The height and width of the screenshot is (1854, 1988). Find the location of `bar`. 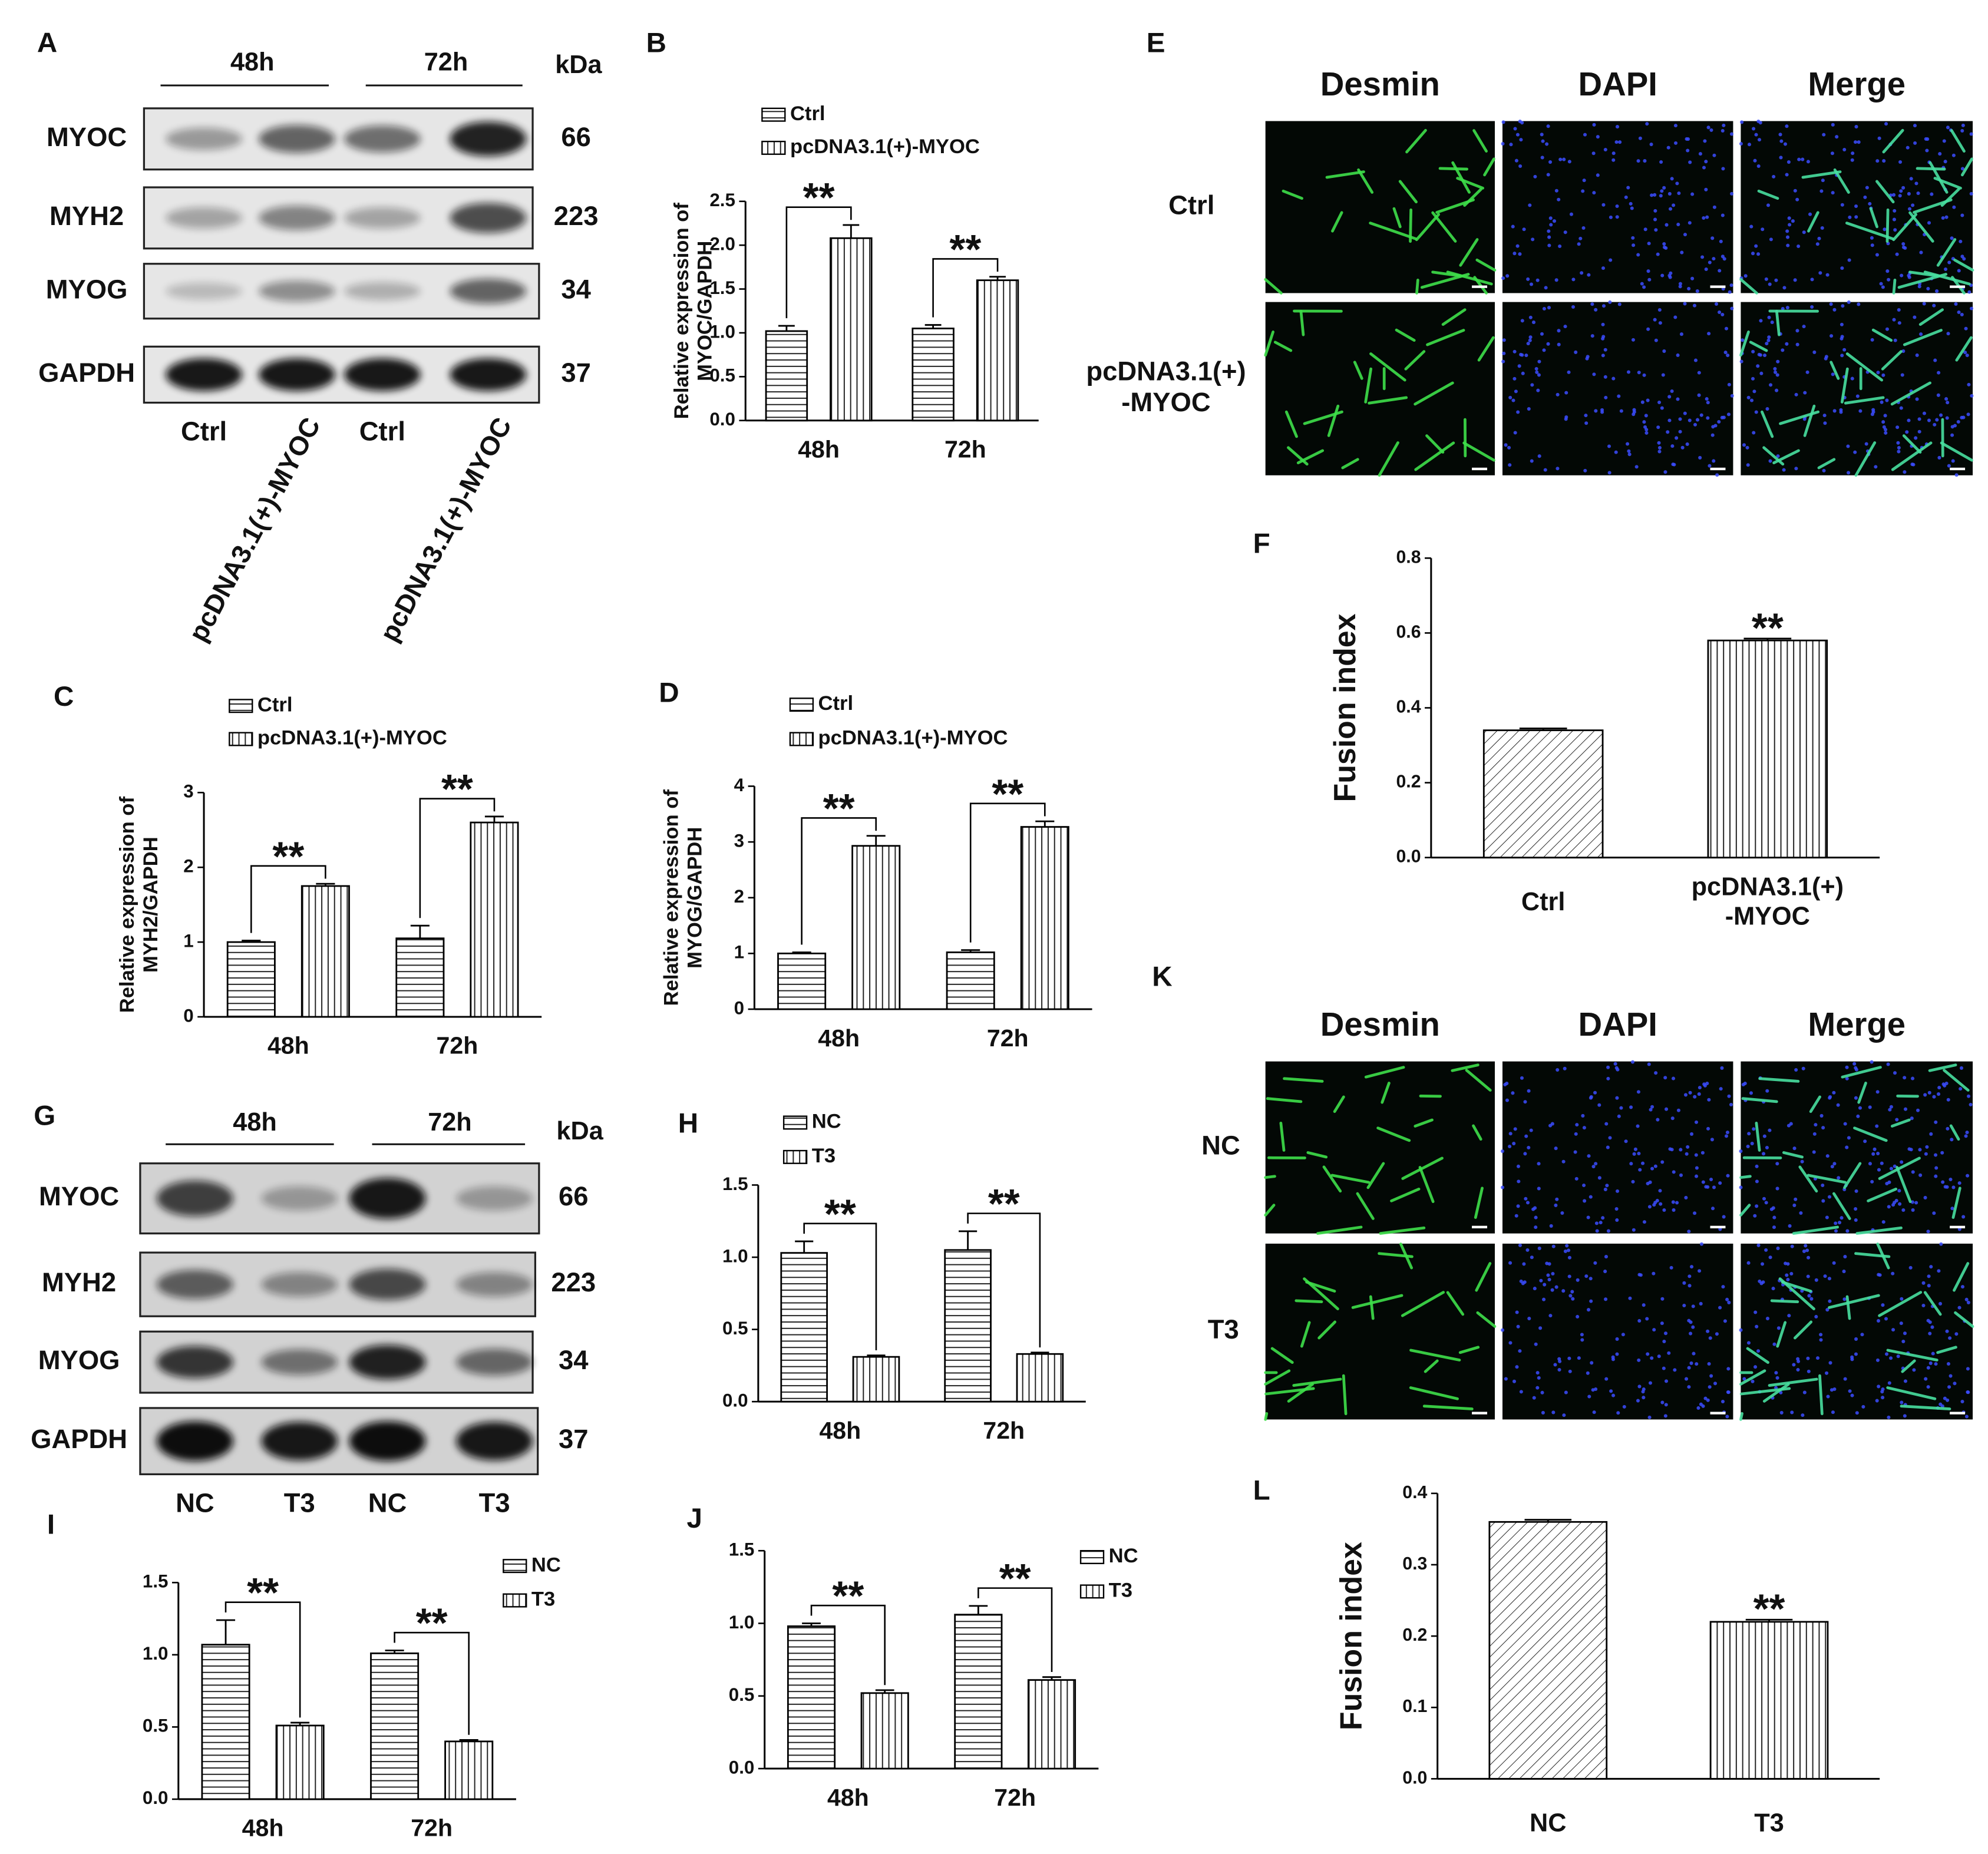

bar is located at coordinates (970, 980).